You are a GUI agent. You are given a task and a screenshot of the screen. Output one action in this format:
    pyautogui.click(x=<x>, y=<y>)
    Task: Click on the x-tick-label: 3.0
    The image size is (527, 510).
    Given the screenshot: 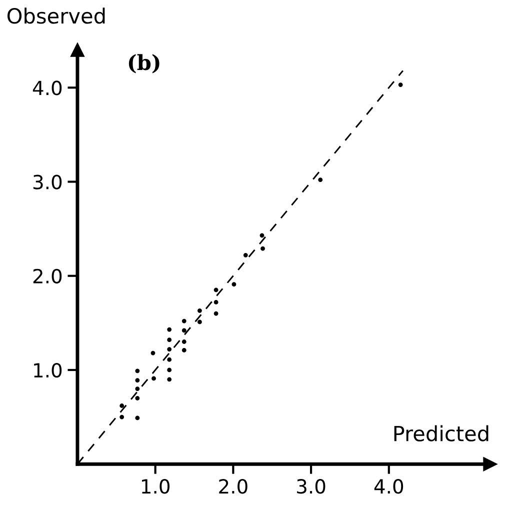 What is the action you would take?
    pyautogui.click(x=311, y=486)
    